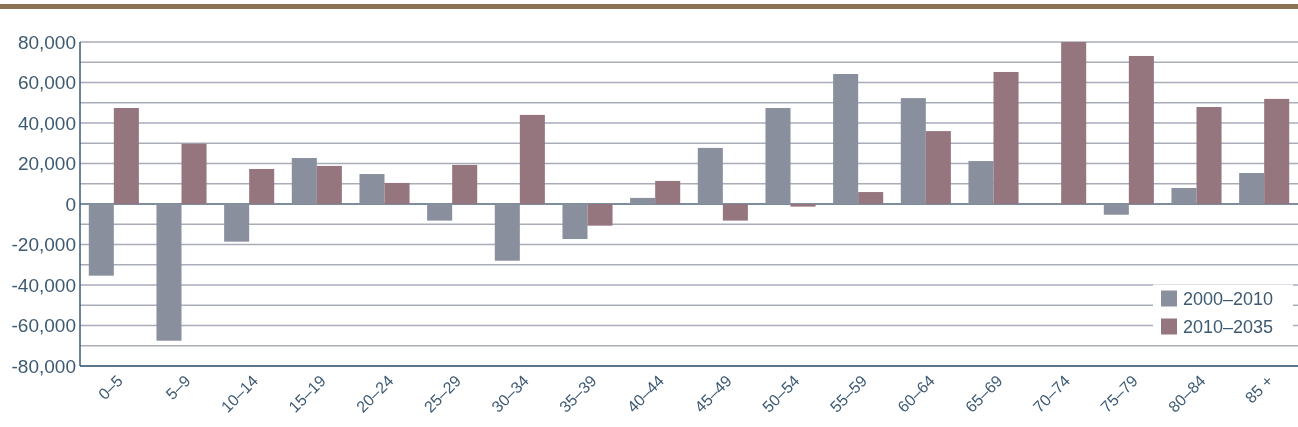 This screenshot has height=427, width=1298. What do you see at coordinates (178, 387) in the screenshot?
I see `x-tick-label: 5–9` at bounding box center [178, 387].